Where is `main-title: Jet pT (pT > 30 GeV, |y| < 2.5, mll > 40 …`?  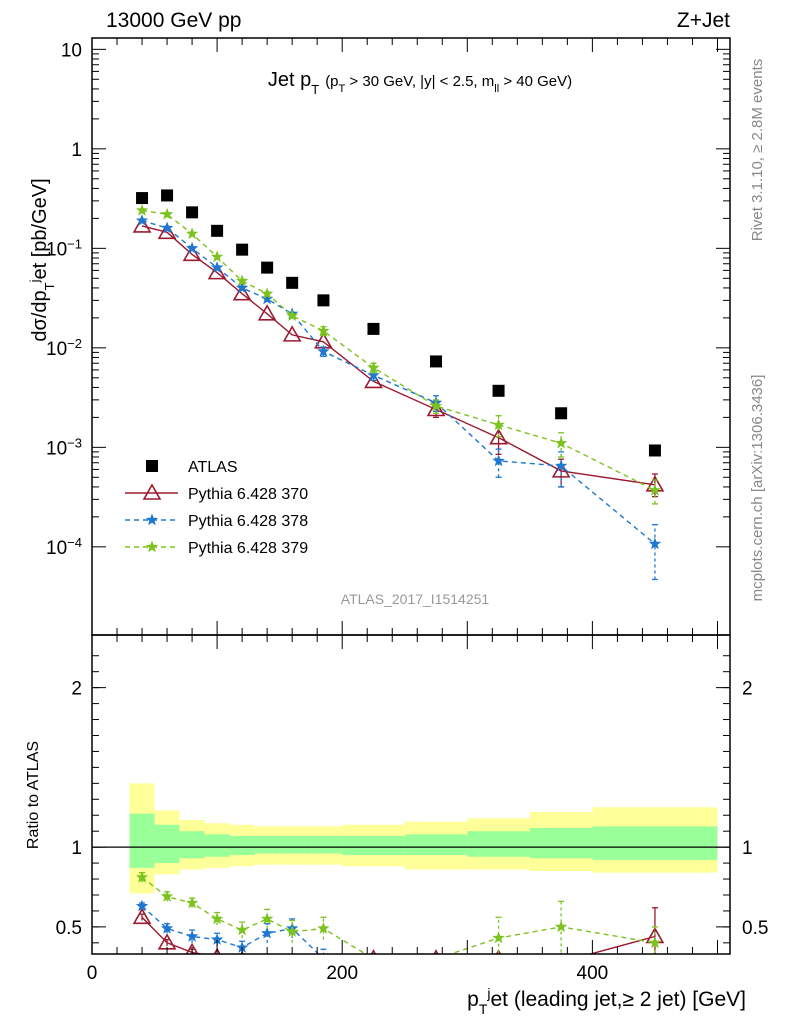
main-title: Jet pT (pT > 30 GeV, |y| < 2.5, mll > 40 … is located at coordinates (420, 83).